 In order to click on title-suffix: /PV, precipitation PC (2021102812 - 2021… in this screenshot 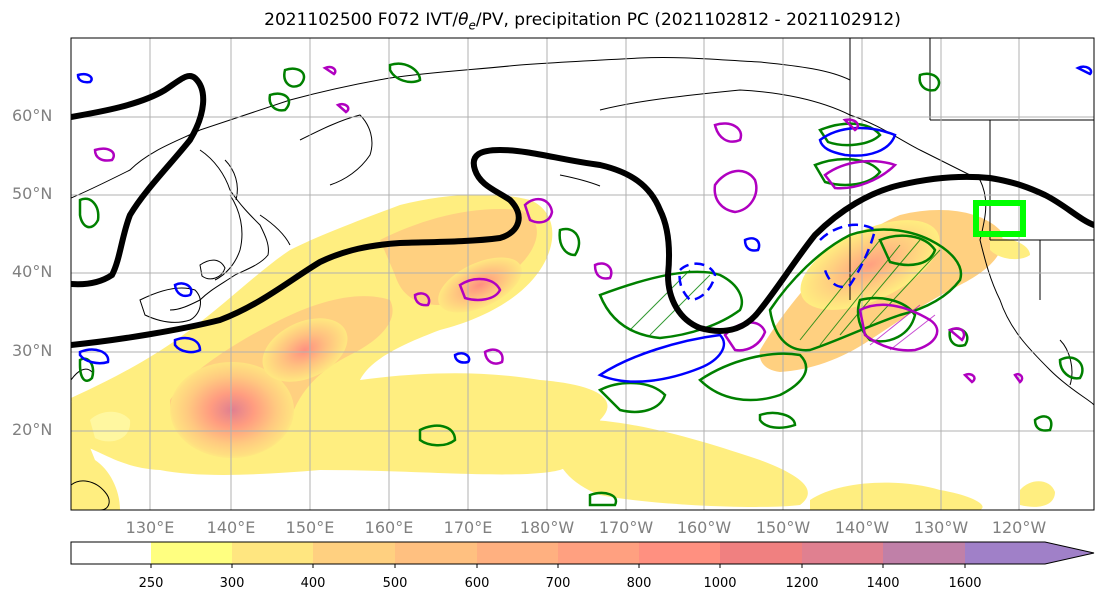, I will do `click(688, 20)`.